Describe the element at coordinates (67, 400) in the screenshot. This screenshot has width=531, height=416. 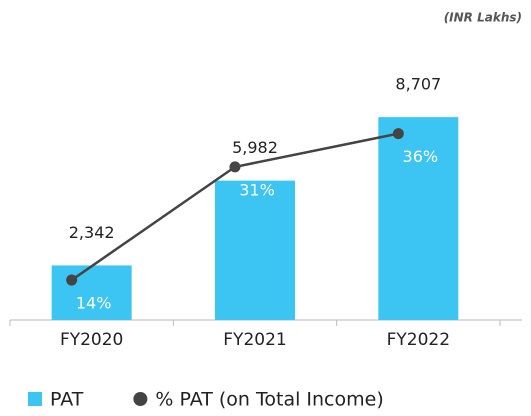
I see `legend-label: PAT` at that location.